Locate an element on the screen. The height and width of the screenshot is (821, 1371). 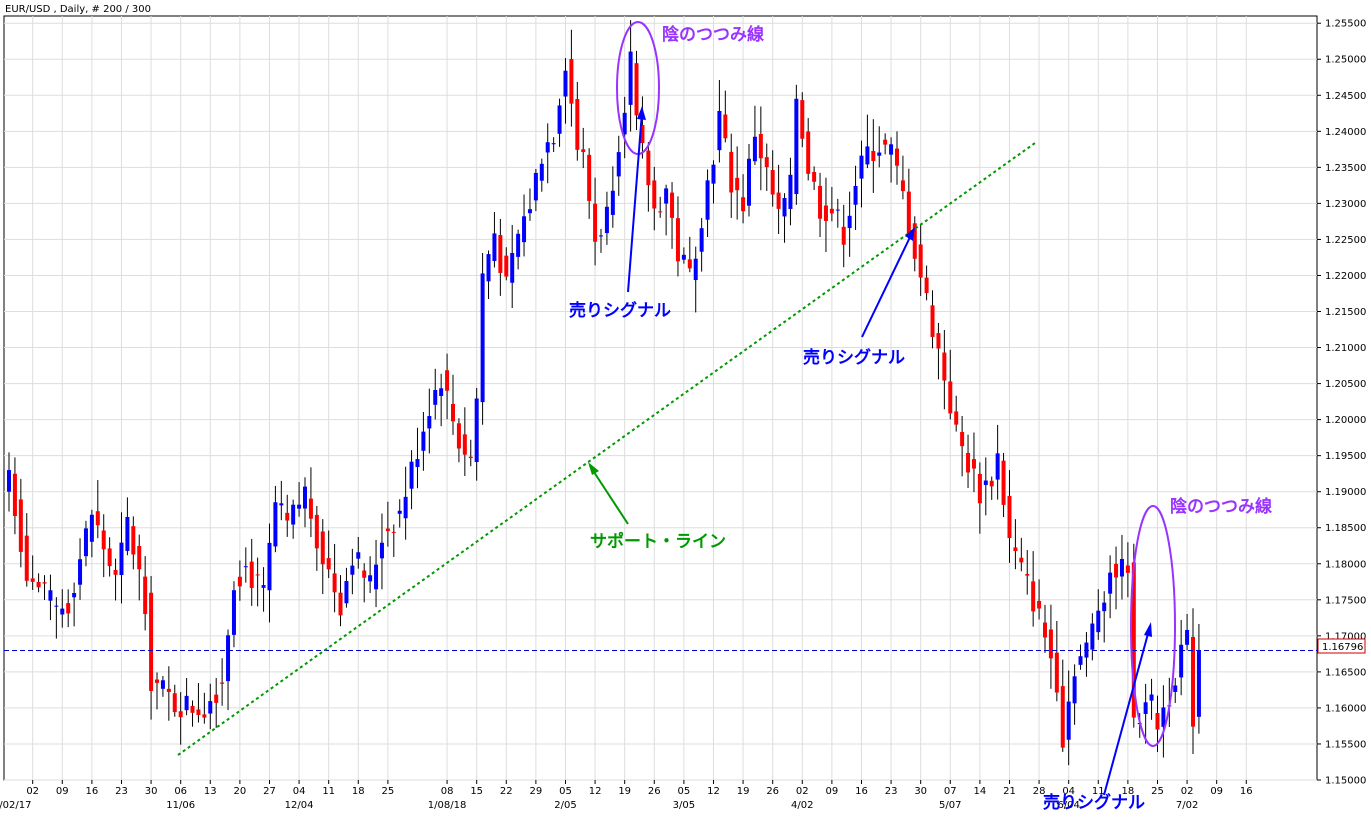
y-tick-label: 1.22500 is located at coordinates (1345, 240).